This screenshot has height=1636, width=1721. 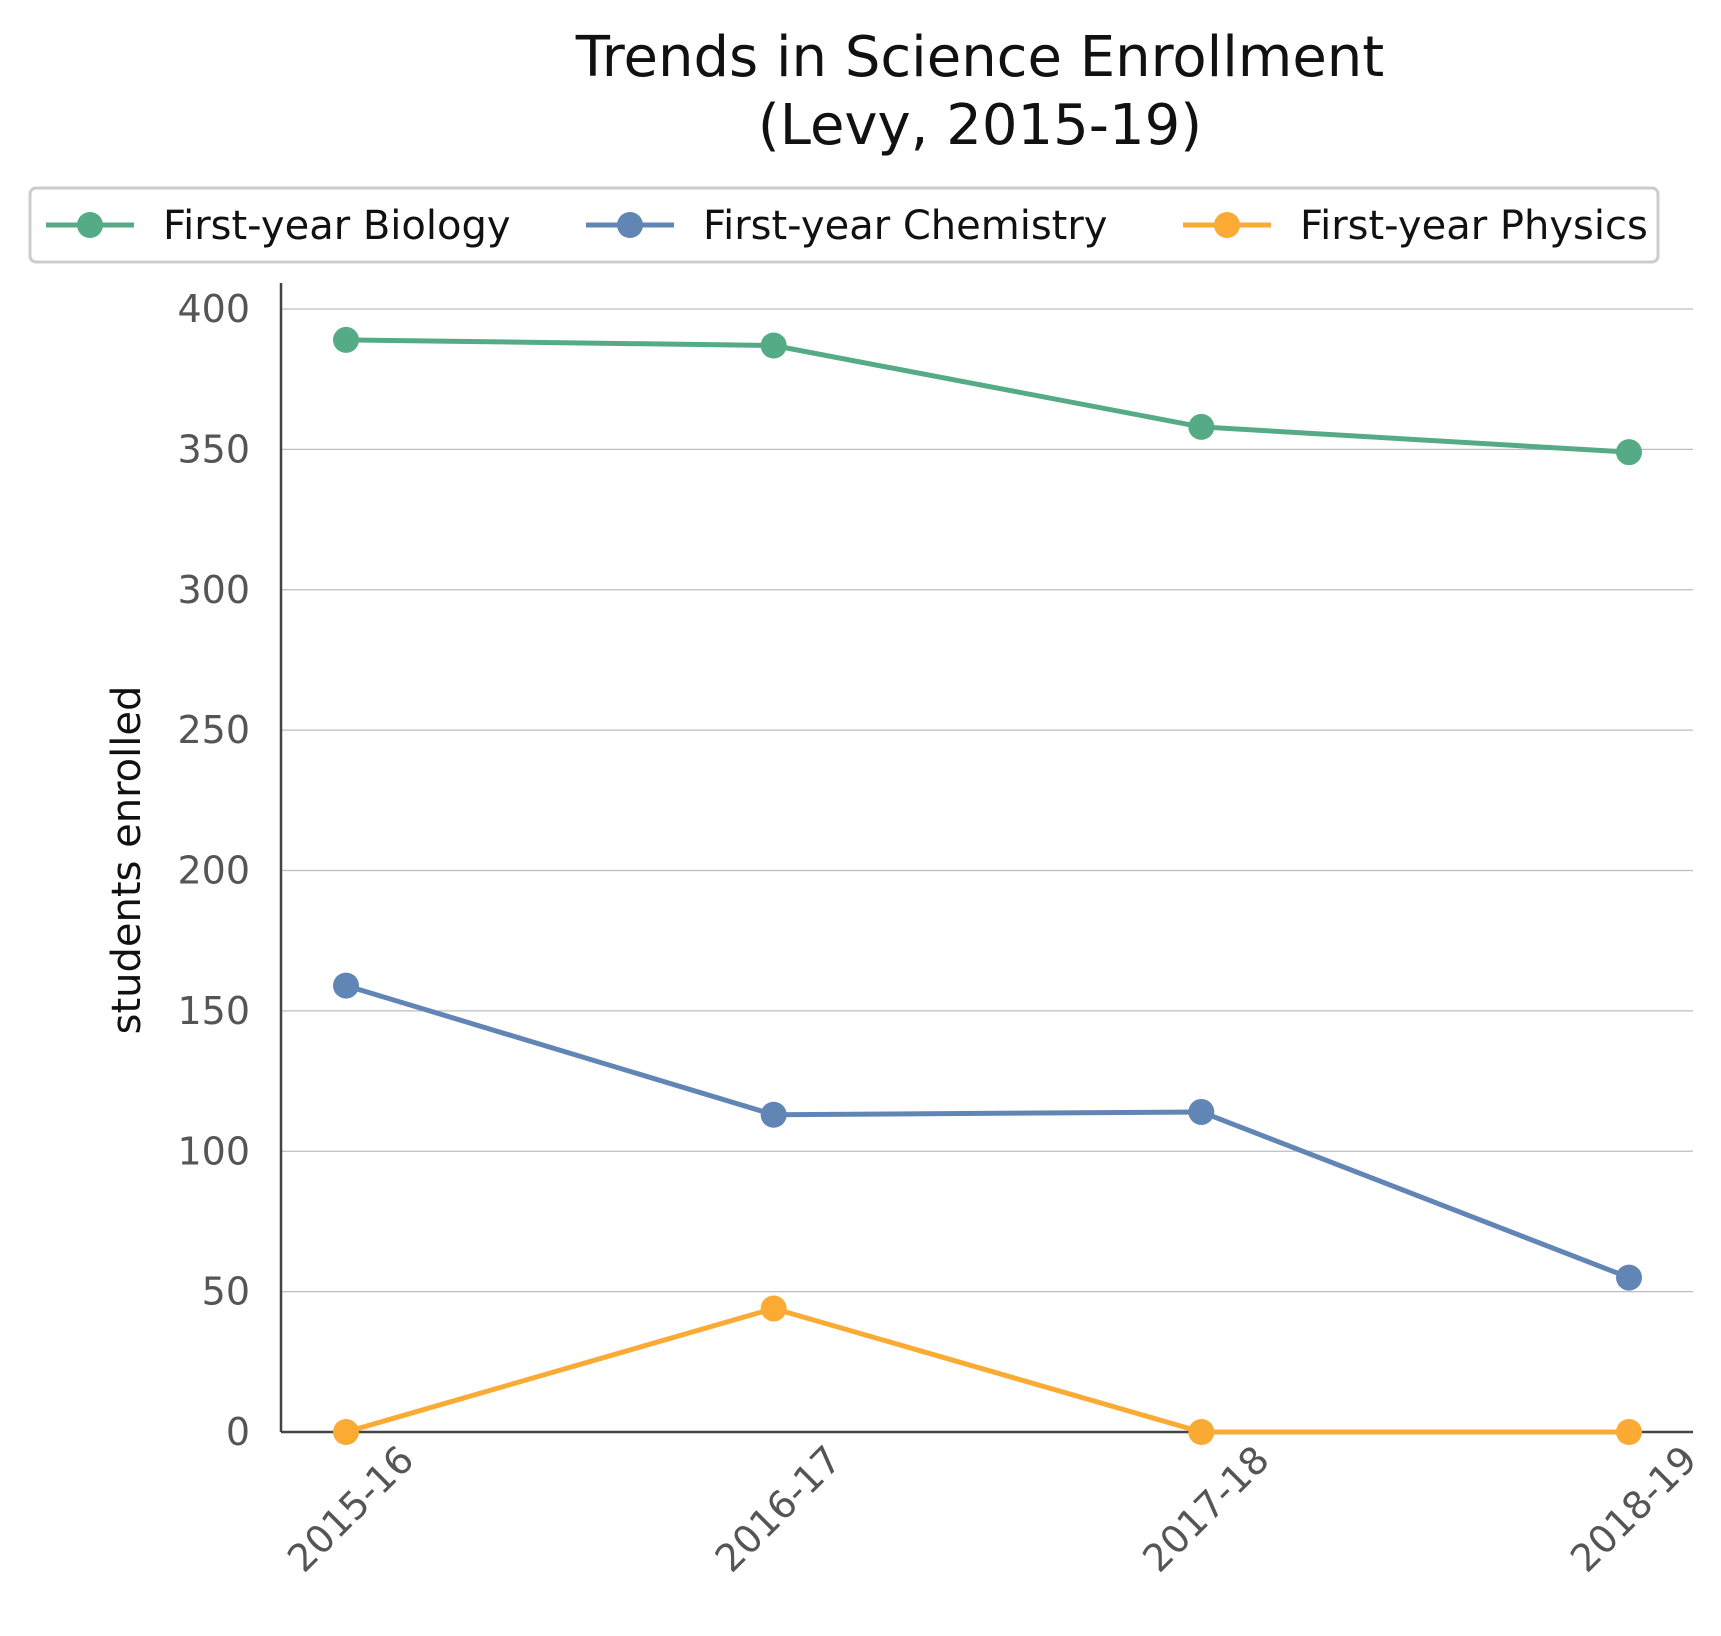 I want to click on legend-label: First-year Physics, so click(x=1474, y=226).